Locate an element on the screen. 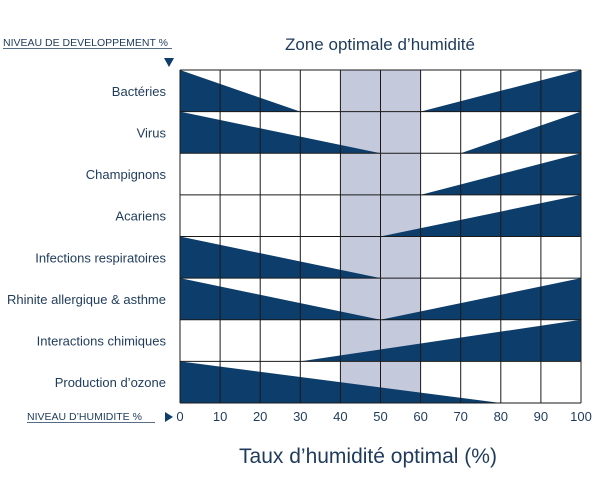 The image size is (600, 500). x-tick-label: 100 is located at coordinates (581, 416).